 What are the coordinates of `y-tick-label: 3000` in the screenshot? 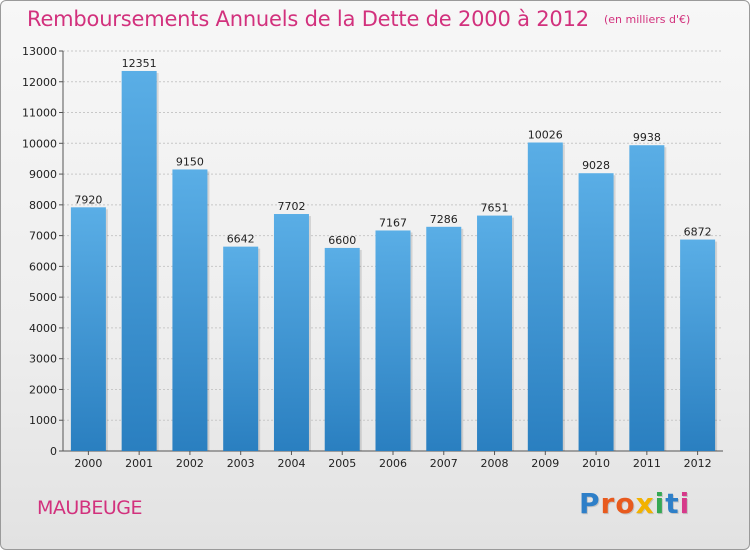 It's located at (43, 359).